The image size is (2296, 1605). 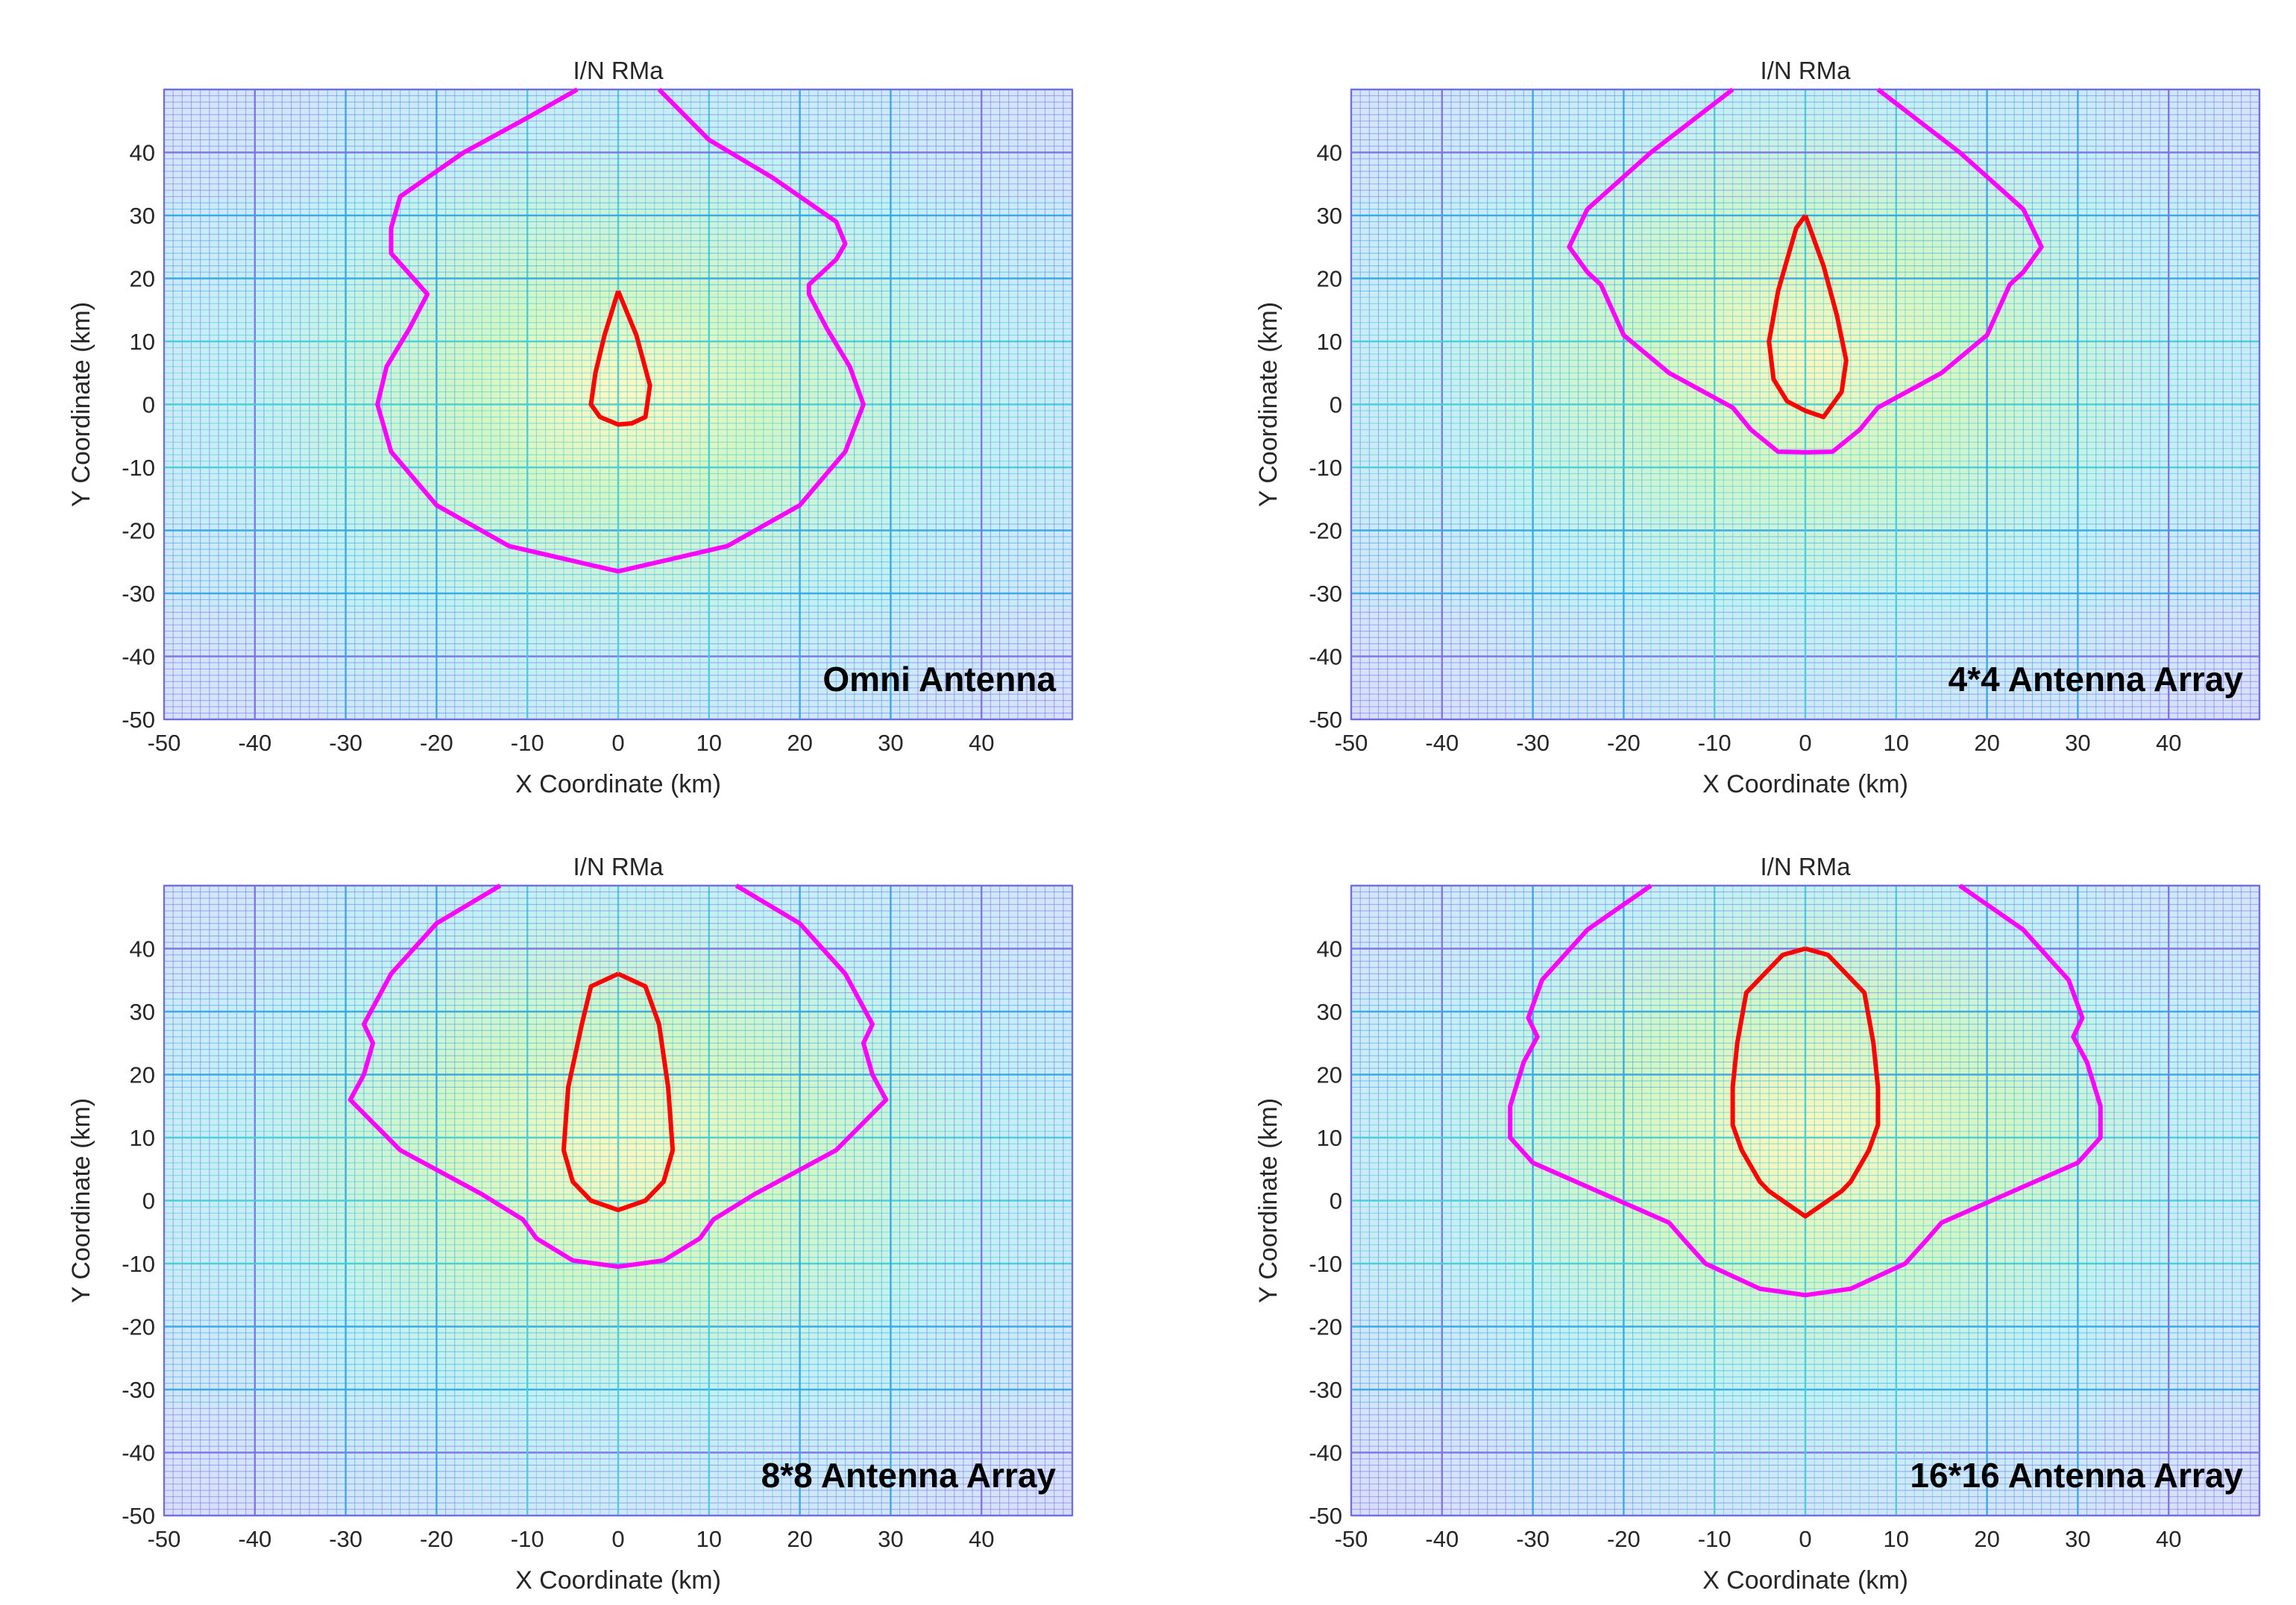 I want to click on antenna-type-label: Omni Antenna, so click(x=940, y=679).